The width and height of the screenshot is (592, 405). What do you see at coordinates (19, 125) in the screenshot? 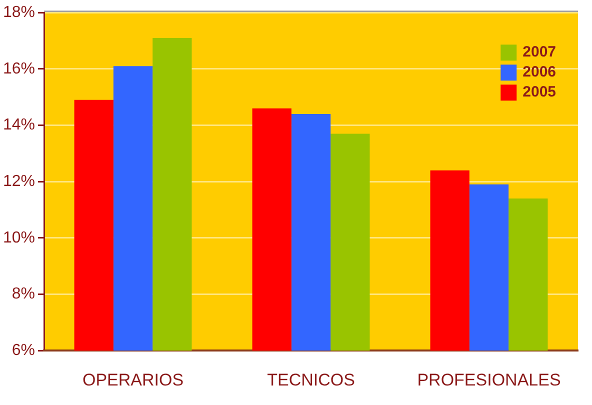
I see `y-tick-label: 14%` at bounding box center [19, 125].